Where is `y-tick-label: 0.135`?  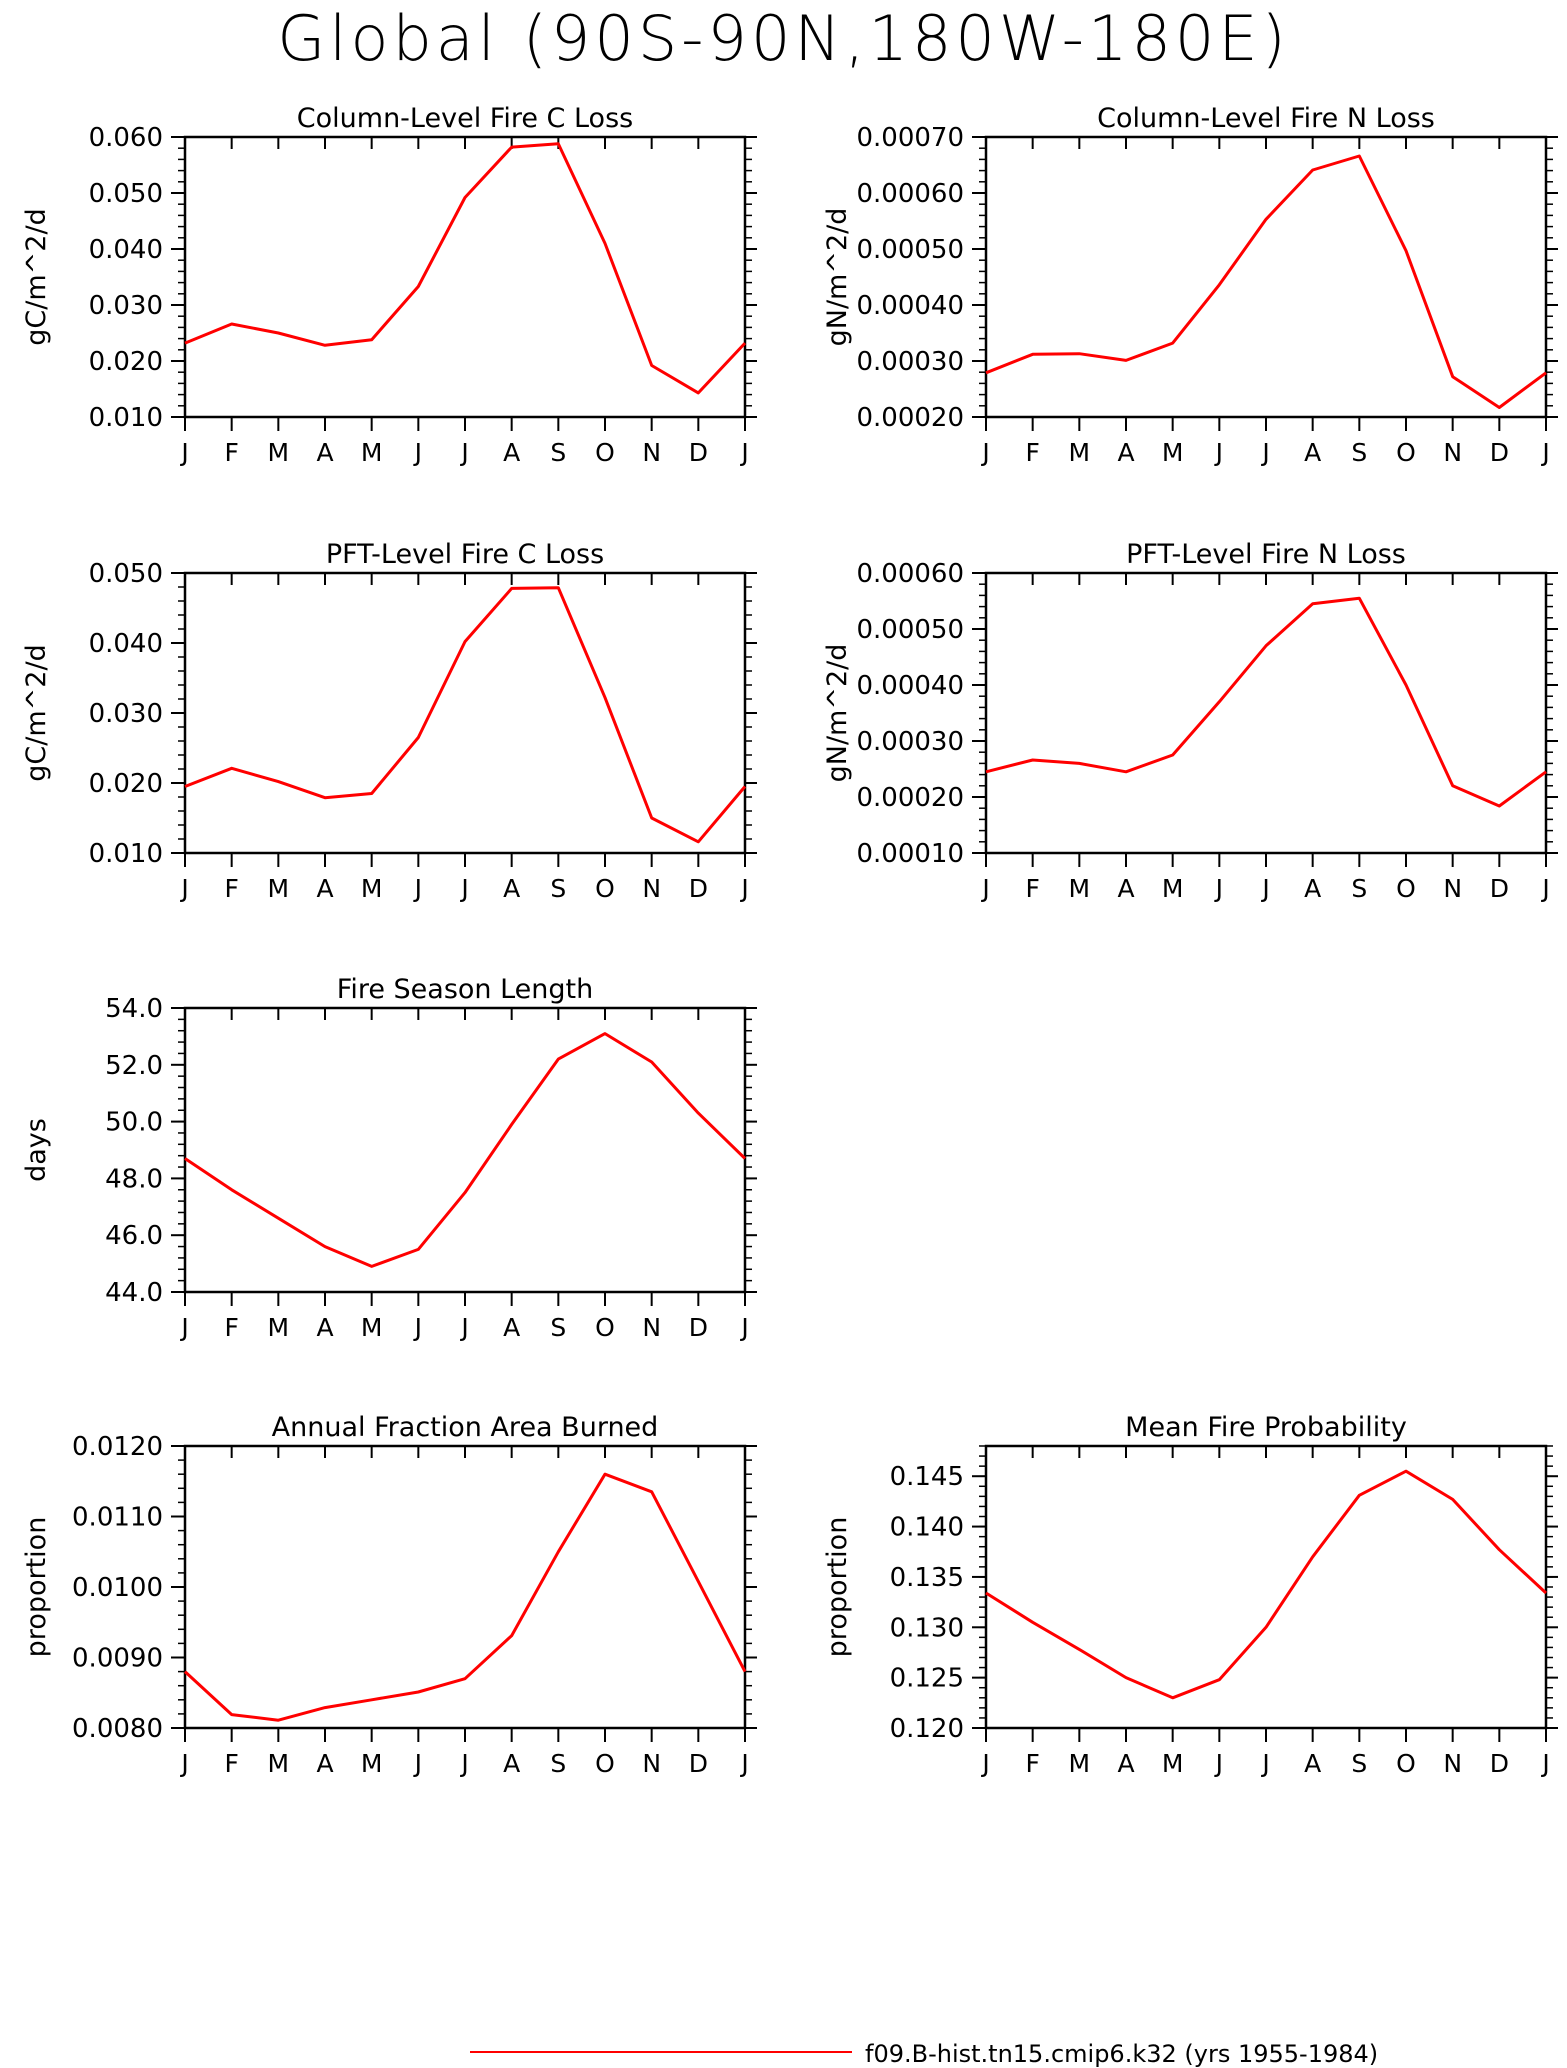 y-tick-label: 0.135 is located at coordinates (927, 1578).